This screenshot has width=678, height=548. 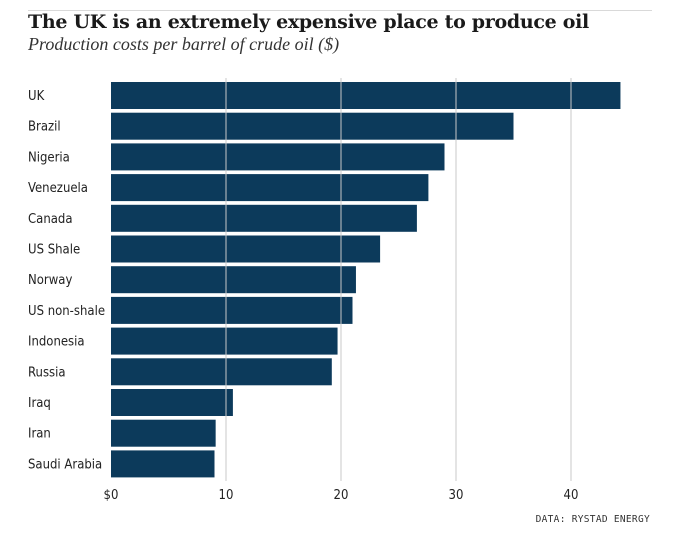 I want to click on category-label-brazil: Brazil, so click(x=44, y=127).